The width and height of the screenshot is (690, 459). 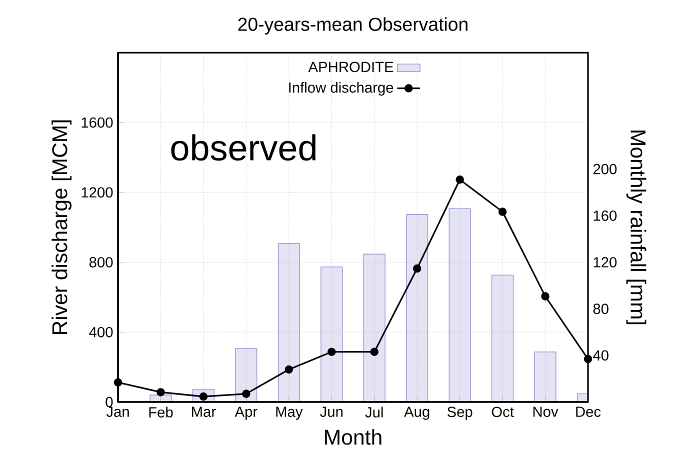 I want to click on x-axis-title: Month, so click(x=353, y=437).